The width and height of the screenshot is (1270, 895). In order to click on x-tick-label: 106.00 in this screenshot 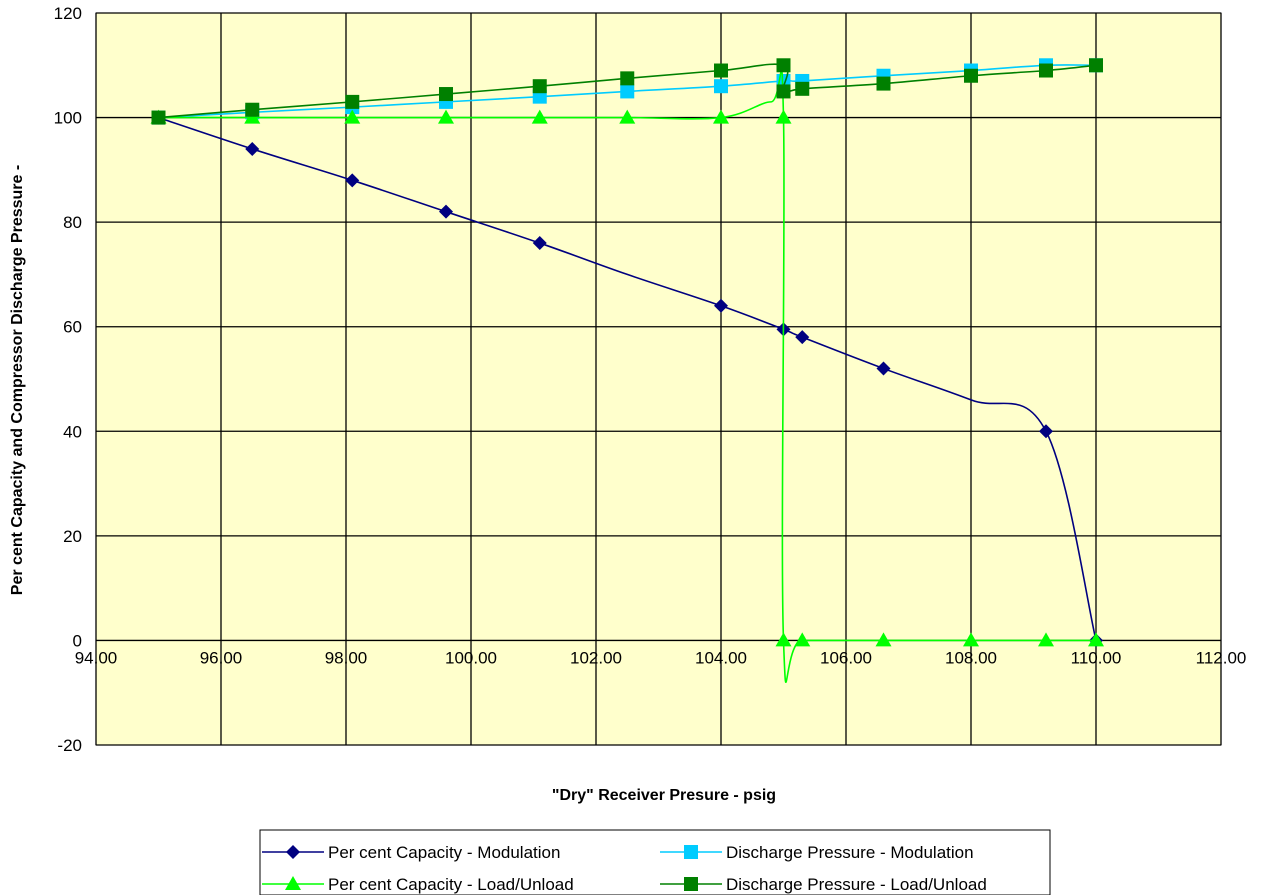, I will do `click(846, 657)`.